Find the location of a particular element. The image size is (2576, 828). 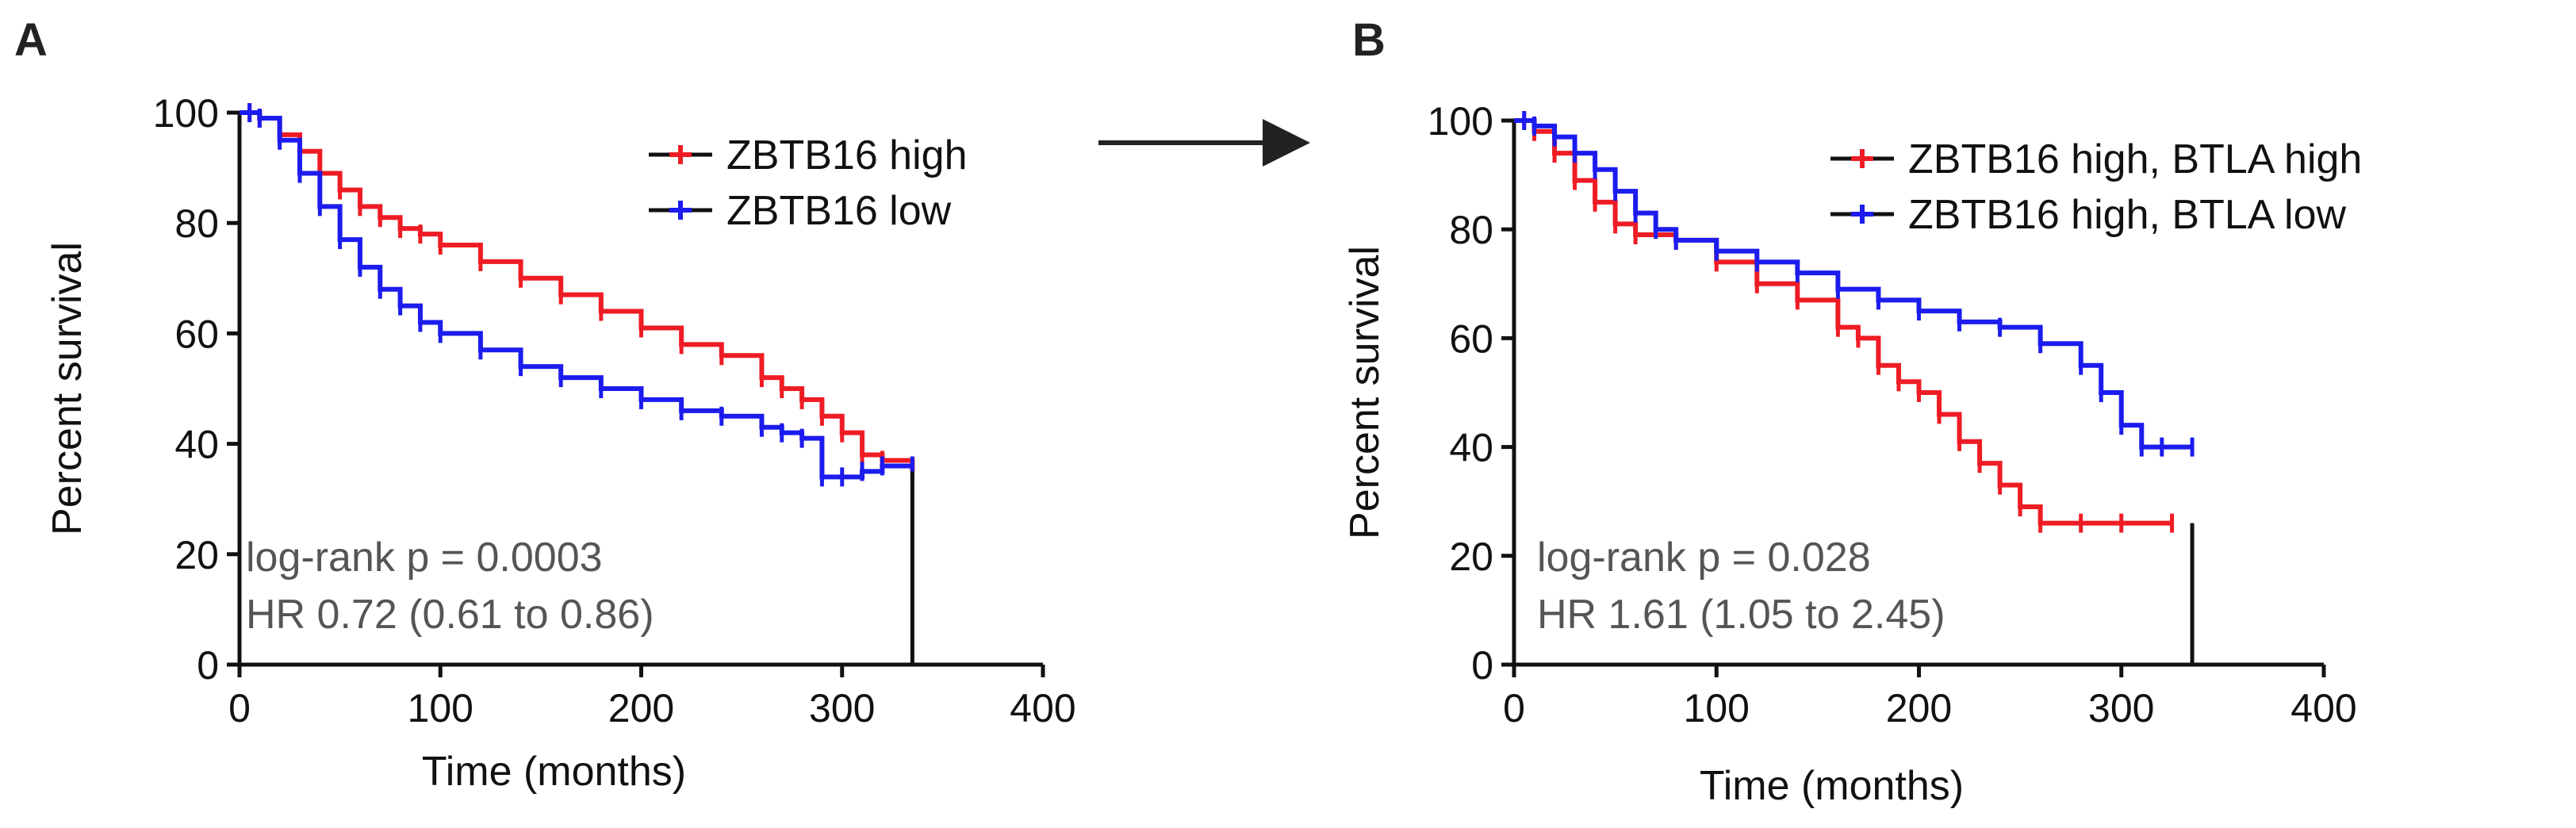

legend-item: ZBTB16 high is located at coordinates (808, 155).